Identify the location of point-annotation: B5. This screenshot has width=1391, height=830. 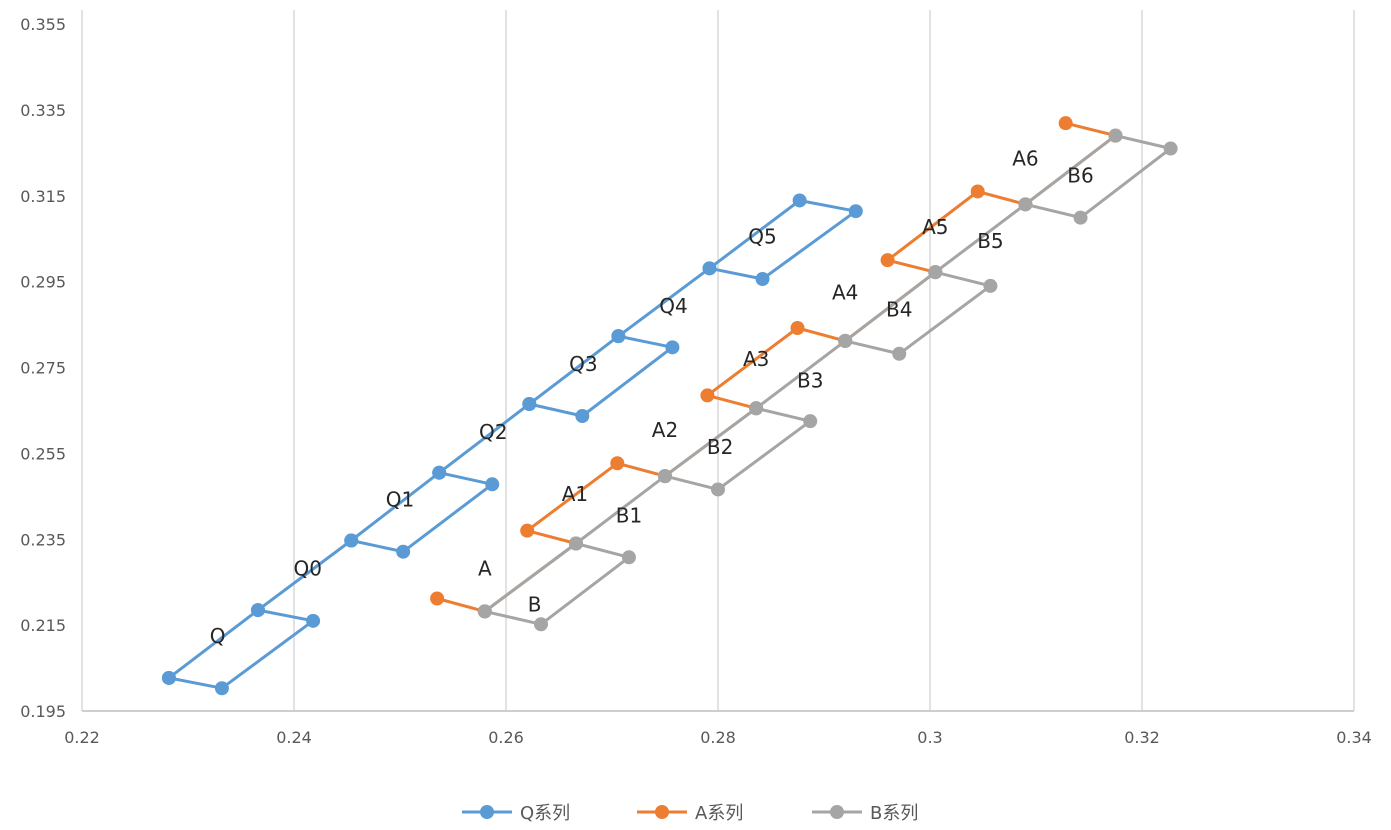
(990, 241).